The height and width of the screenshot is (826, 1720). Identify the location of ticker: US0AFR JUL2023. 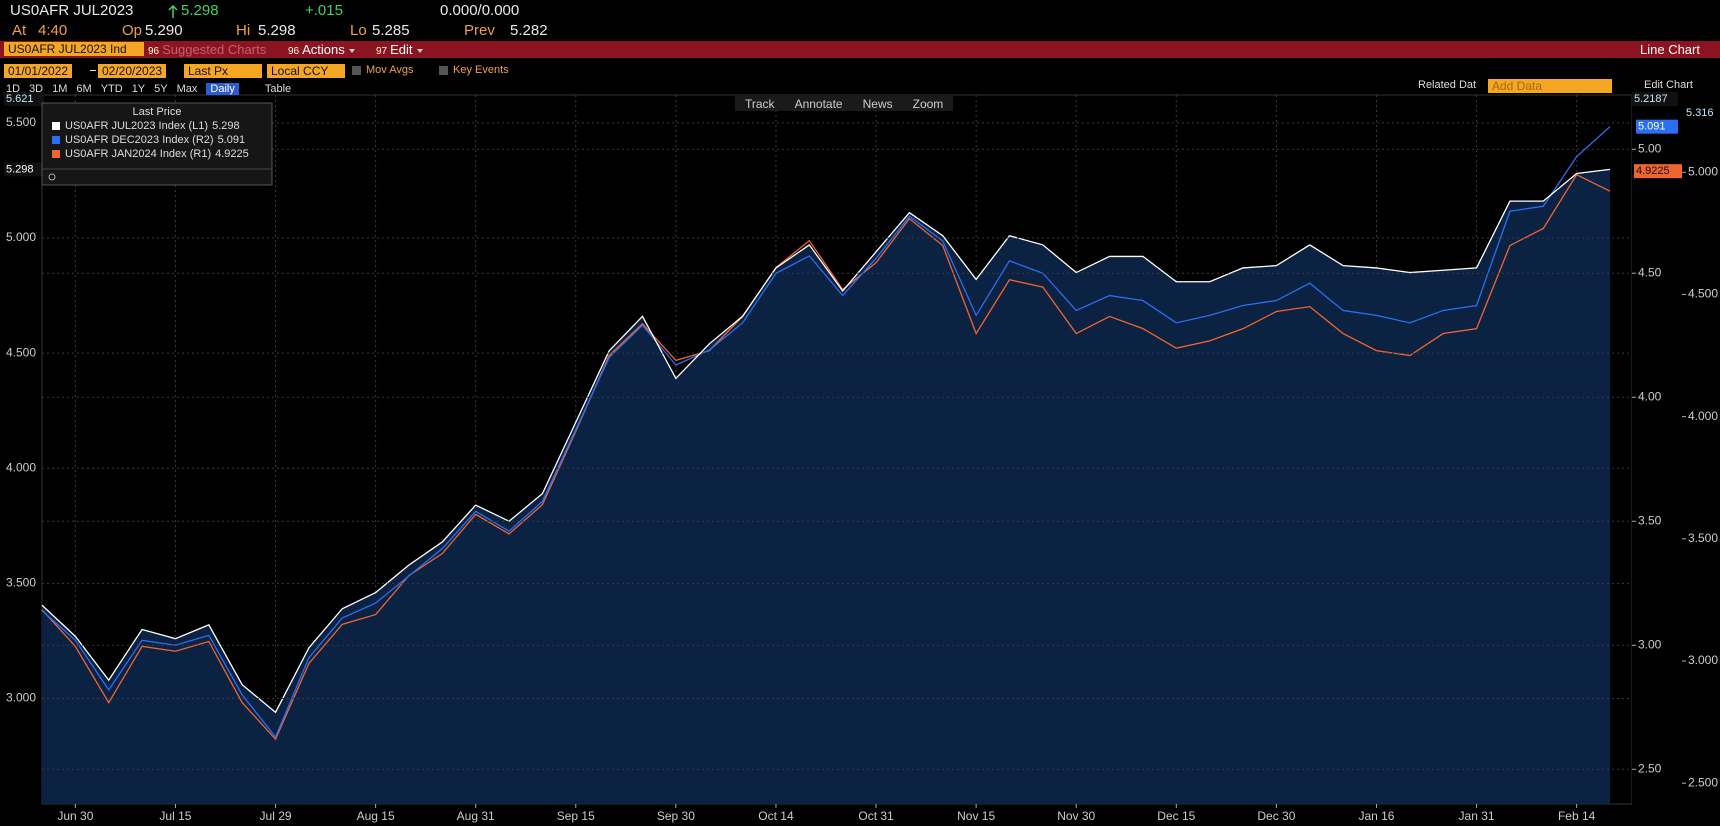
(72, 10).